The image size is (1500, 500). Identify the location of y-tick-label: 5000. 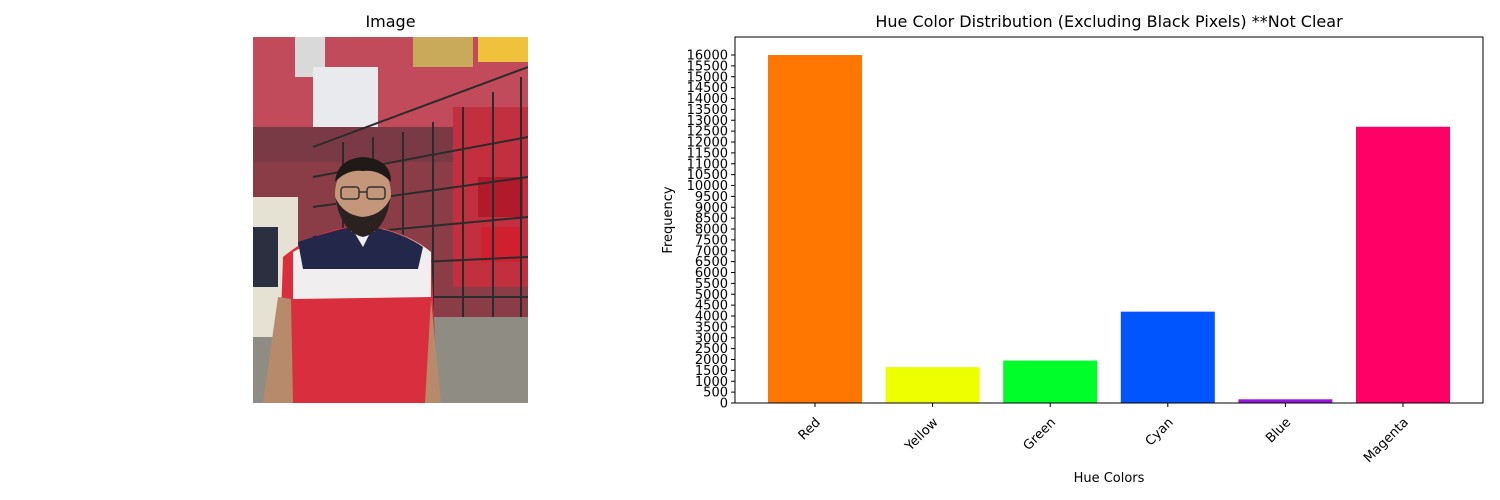
(711, 295).